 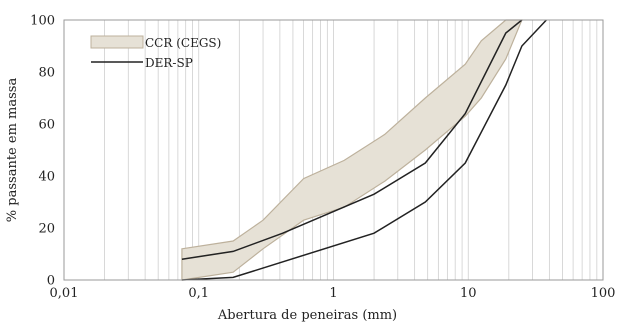 I want to click on x-tick-labels: 0,01 0,1 1 10 100, so click(x=333, y=293).